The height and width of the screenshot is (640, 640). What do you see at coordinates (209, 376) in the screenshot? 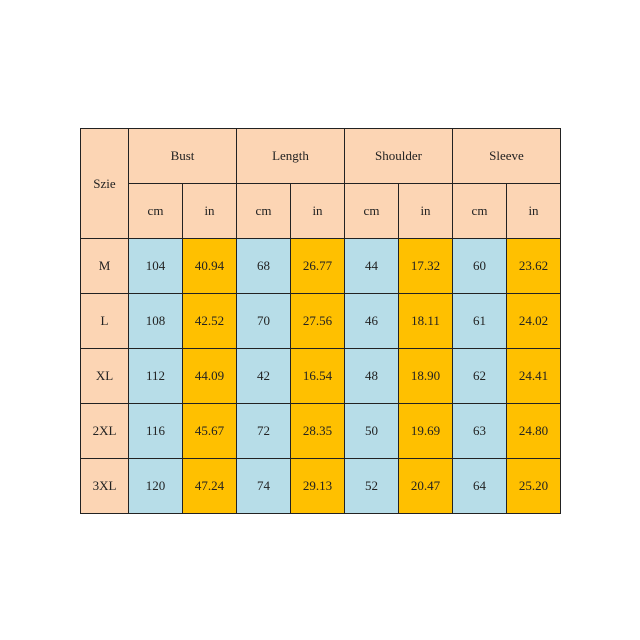
I see `inch-value-cell: 44.09` at bounding box center [209, 376].